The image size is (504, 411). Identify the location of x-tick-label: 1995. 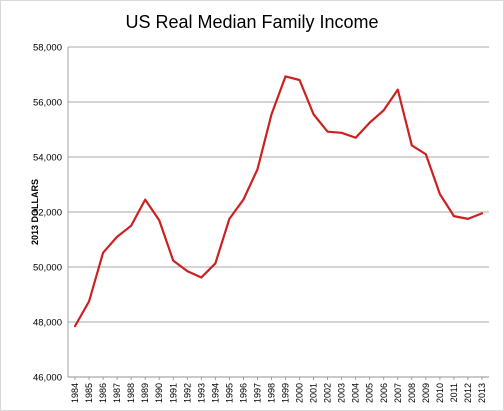
(229, 393).